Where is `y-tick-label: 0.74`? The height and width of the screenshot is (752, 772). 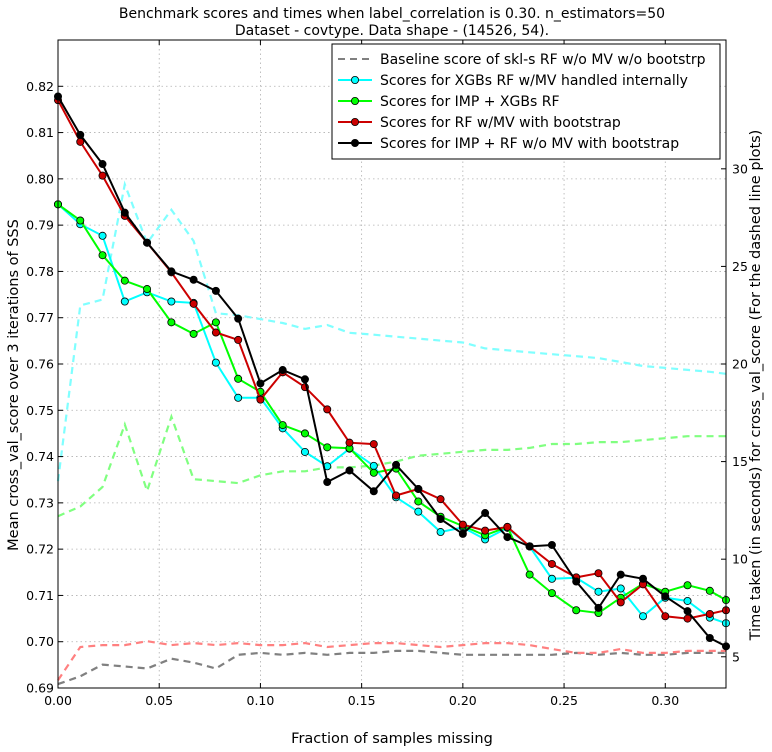 y-tick-label: 0.74 is located at coordinates (40, 456).